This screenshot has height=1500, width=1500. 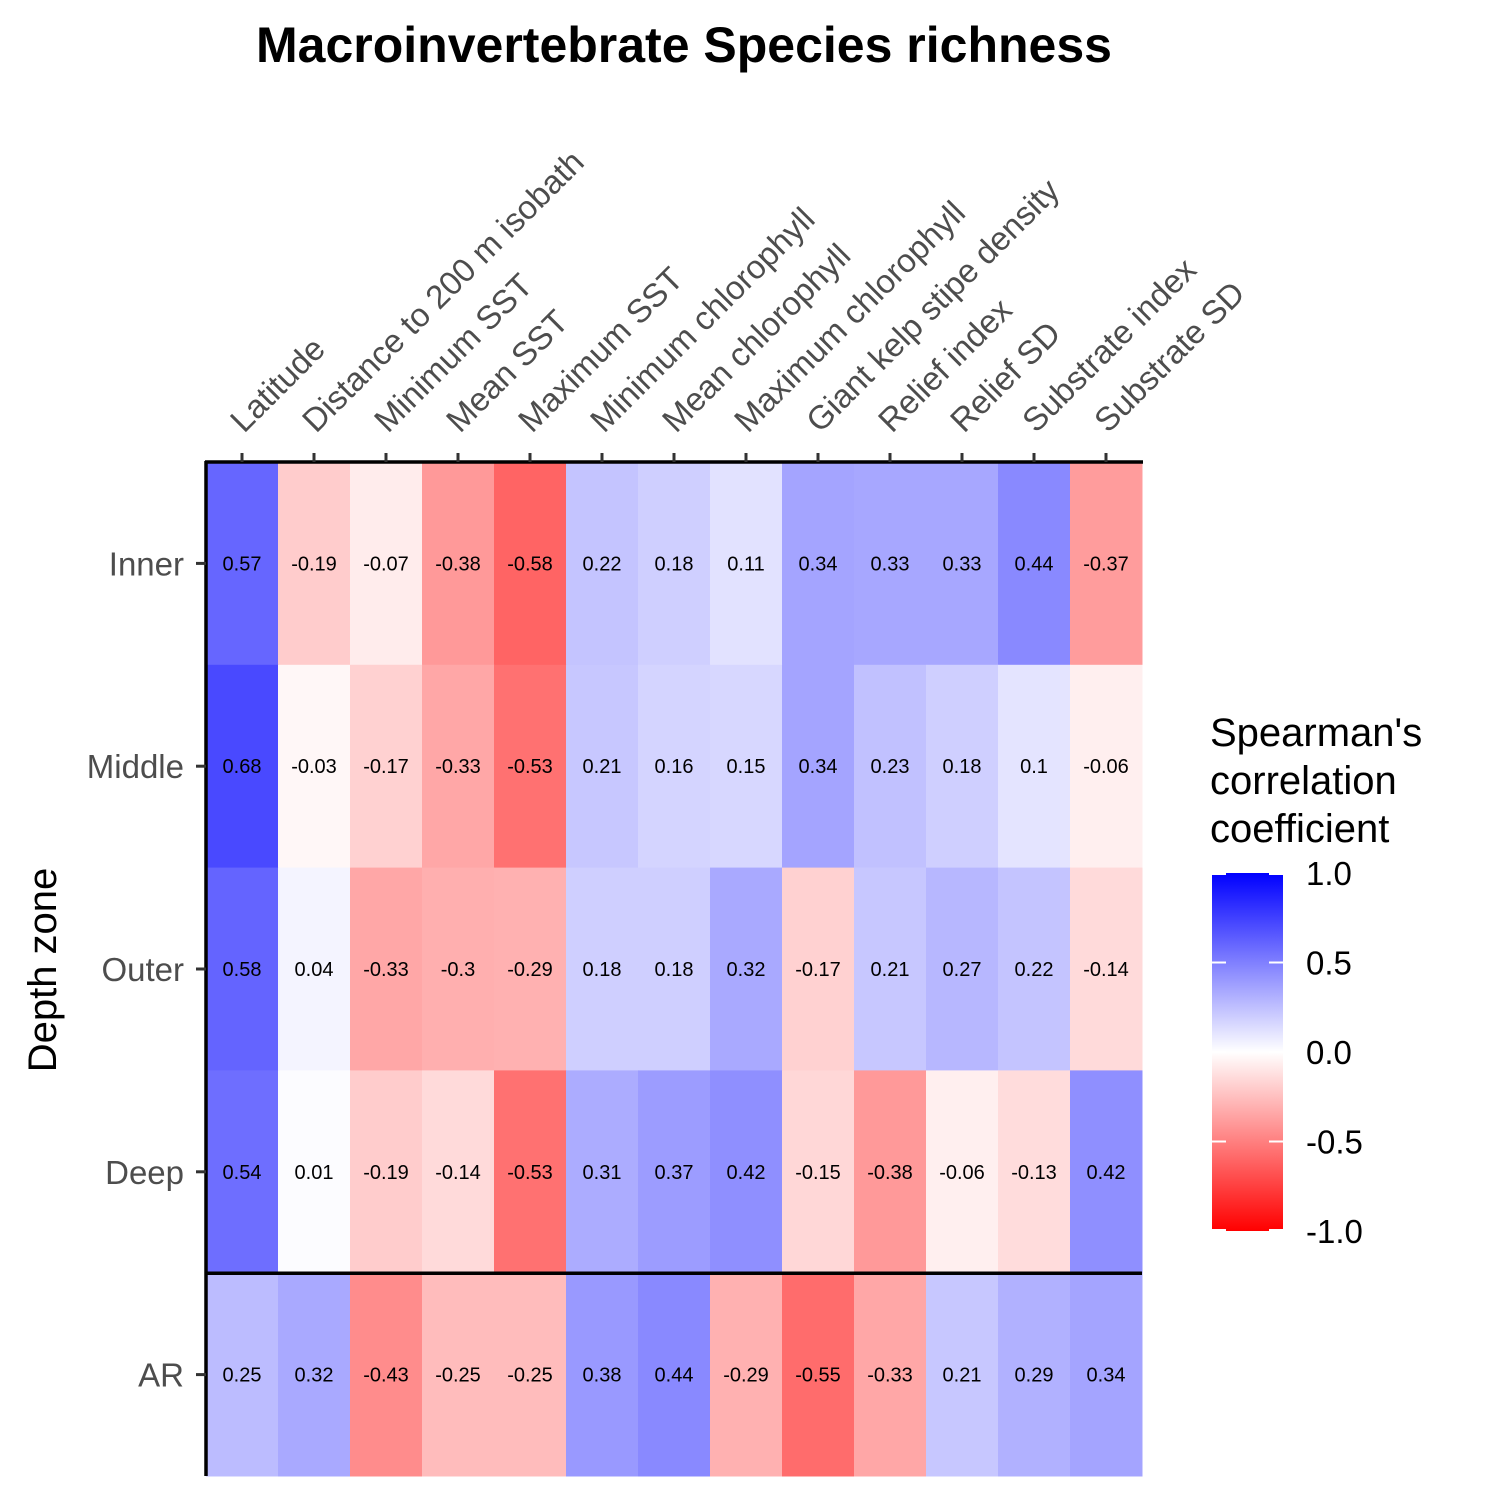 I want to click on cell-value-label: 0.23, so click(x=890, y=767).